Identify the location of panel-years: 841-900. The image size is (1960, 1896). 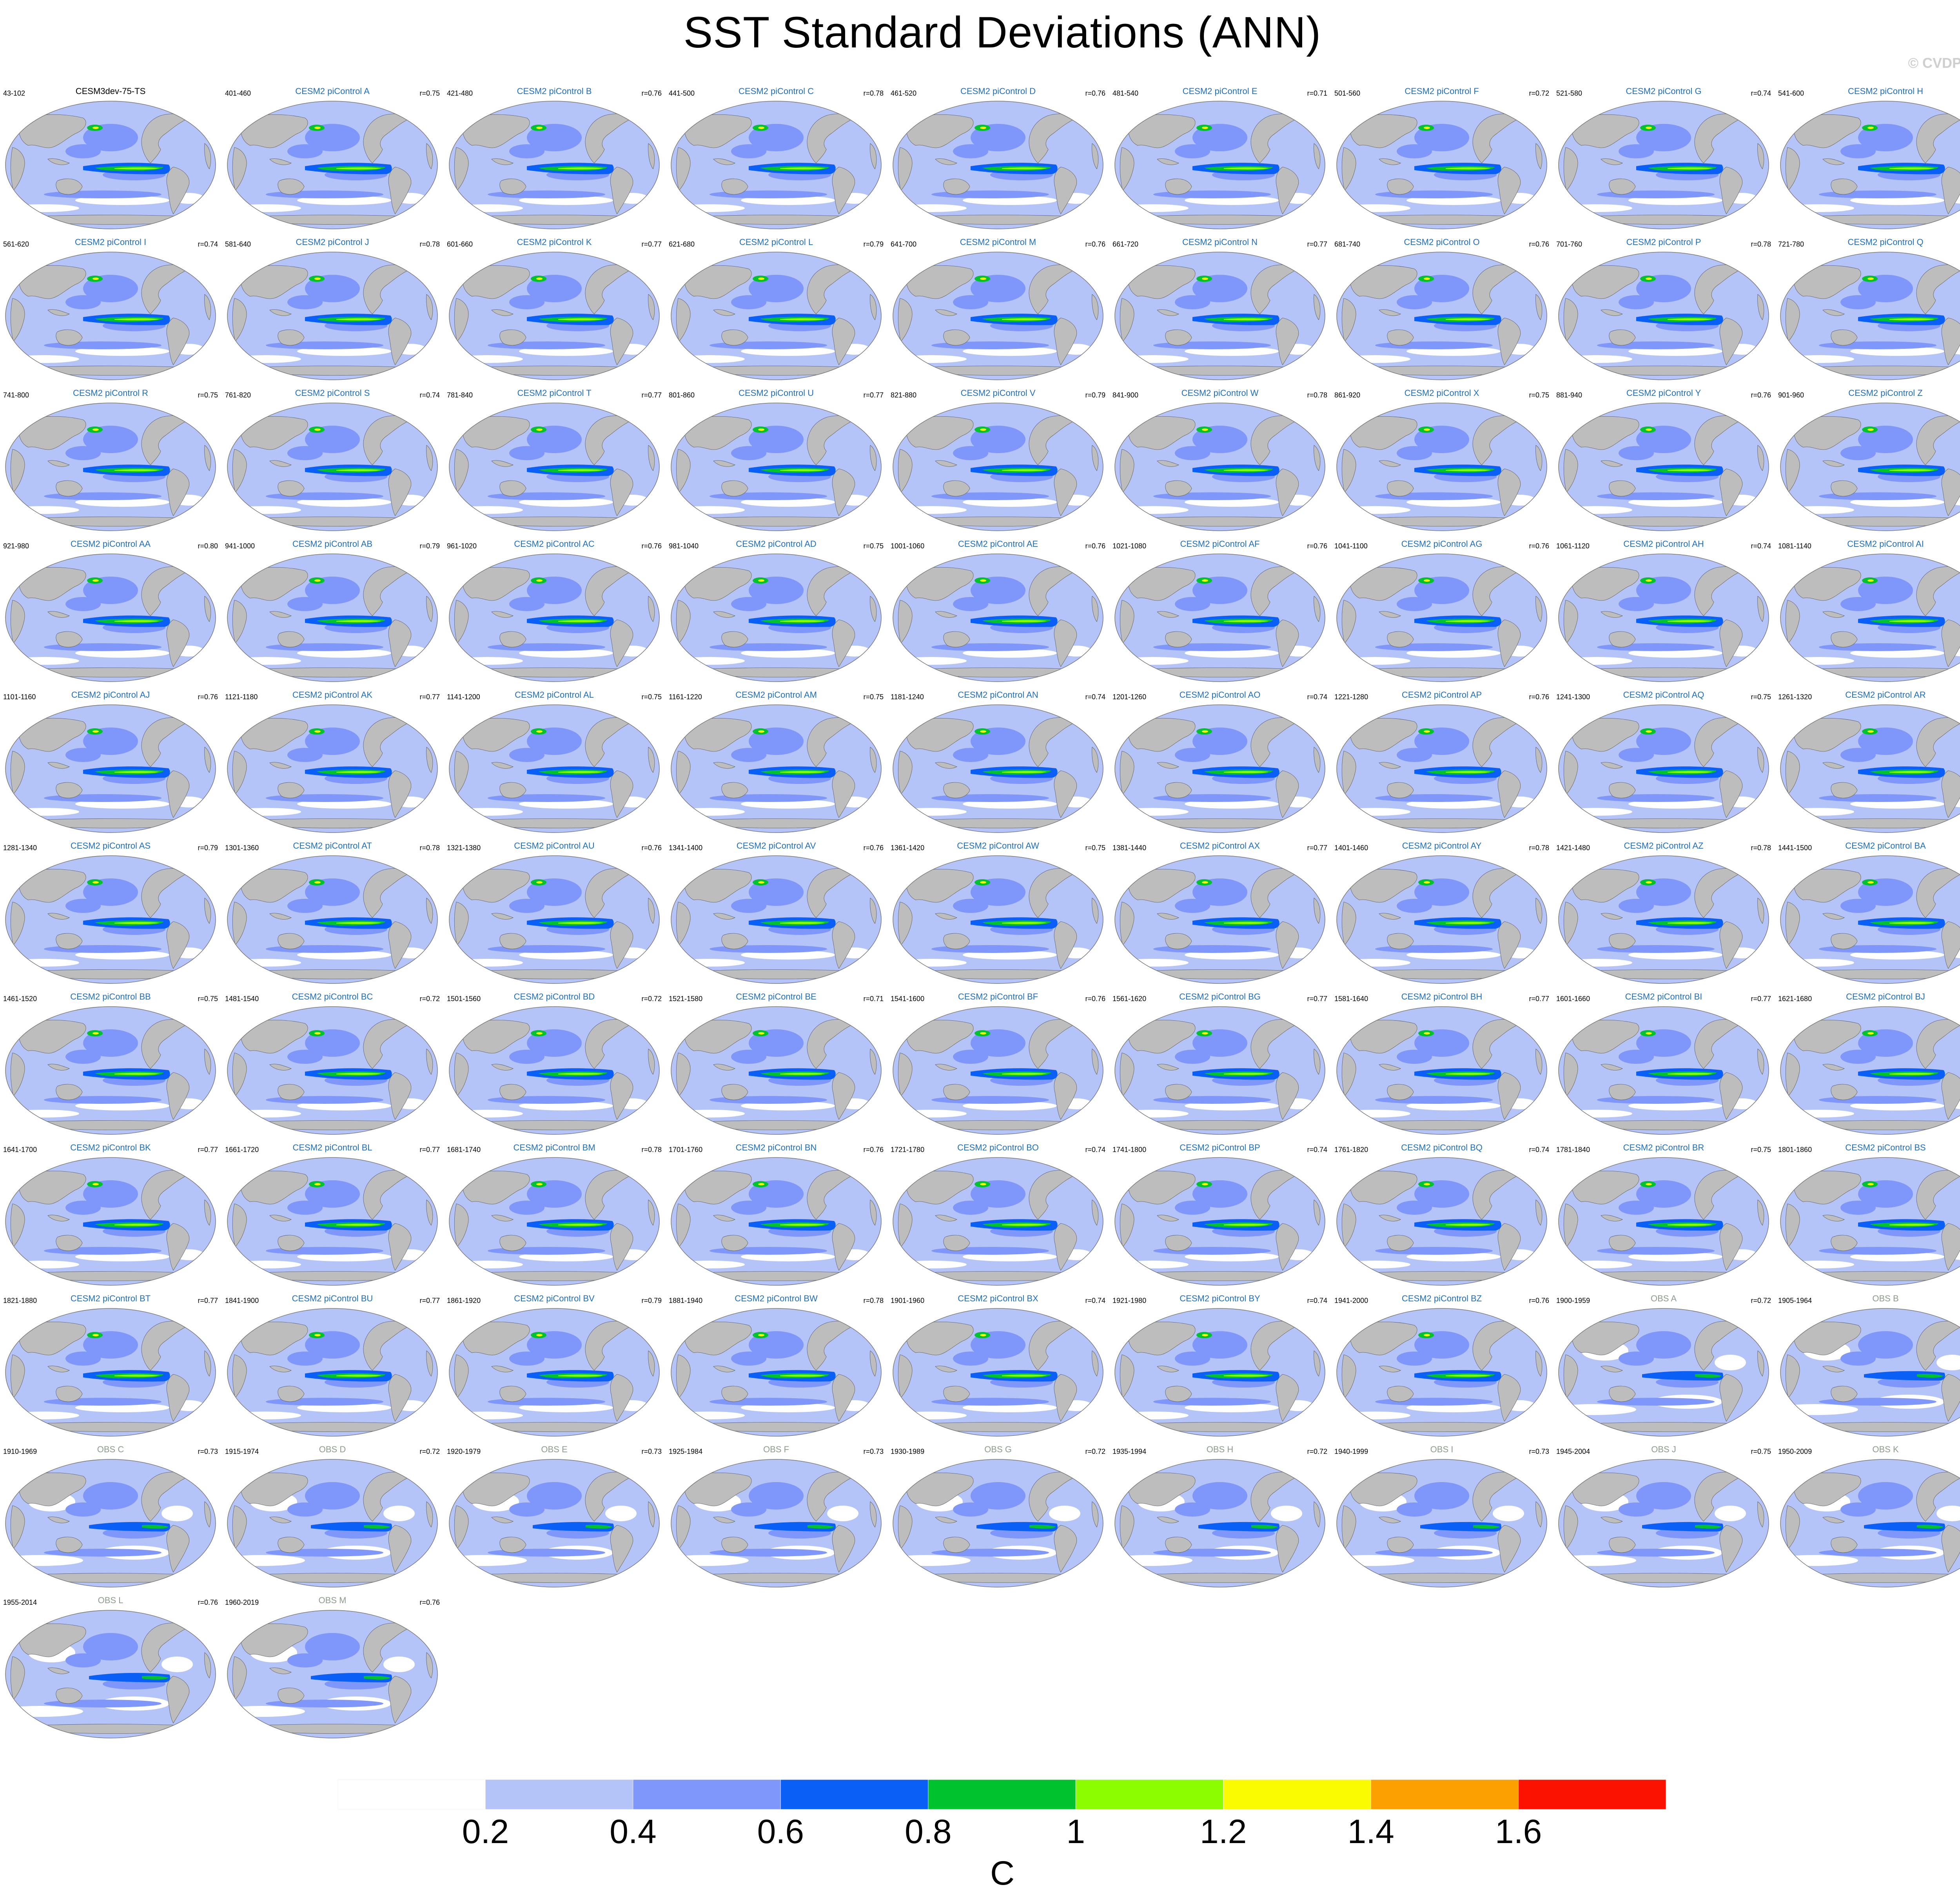
(1125, 395).